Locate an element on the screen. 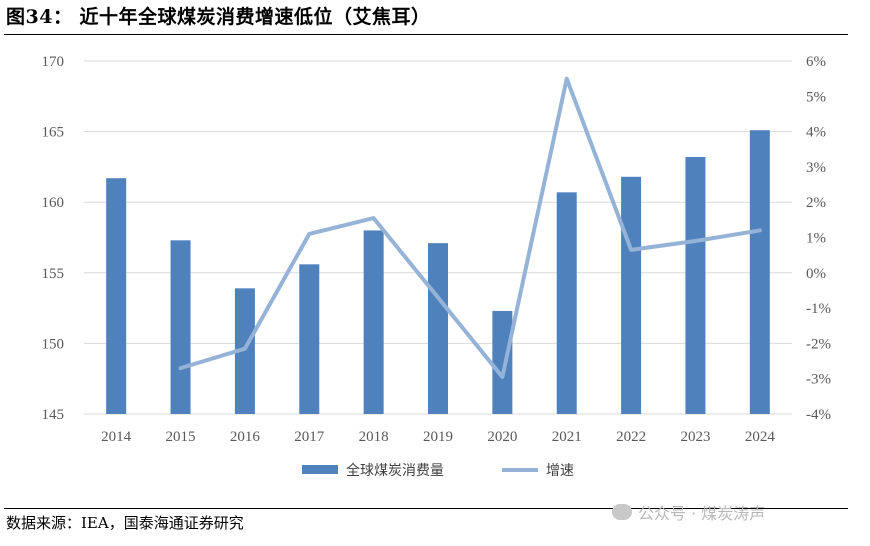  right-tick-label: -2% is located at coordinates (818, 344).